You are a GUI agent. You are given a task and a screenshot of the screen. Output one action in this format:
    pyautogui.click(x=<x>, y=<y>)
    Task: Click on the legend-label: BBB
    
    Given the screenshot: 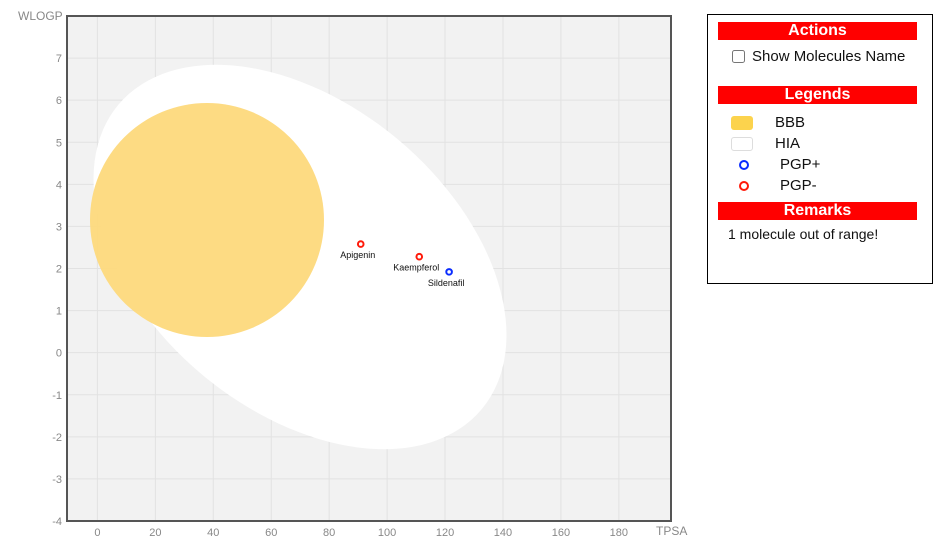 What is the action you would take?
    pyautogui.click(x=790, y=122)
    